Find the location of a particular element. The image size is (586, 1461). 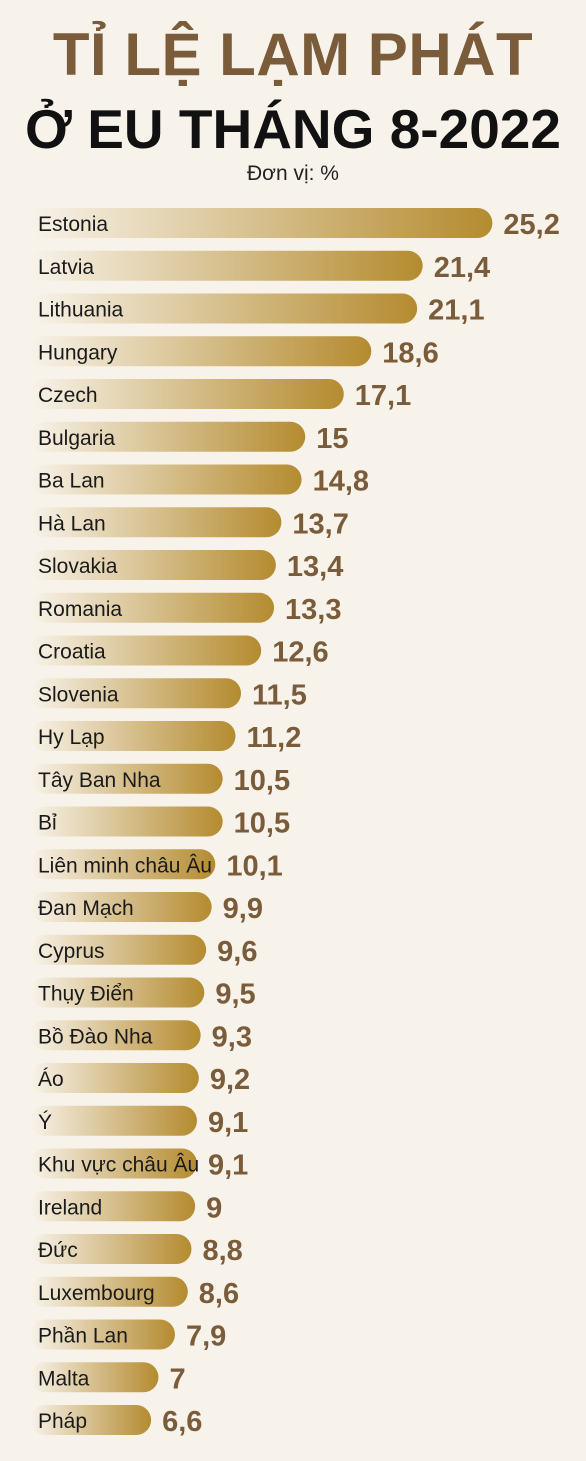

category-label: Latvia is located at coordinates (66, 267).